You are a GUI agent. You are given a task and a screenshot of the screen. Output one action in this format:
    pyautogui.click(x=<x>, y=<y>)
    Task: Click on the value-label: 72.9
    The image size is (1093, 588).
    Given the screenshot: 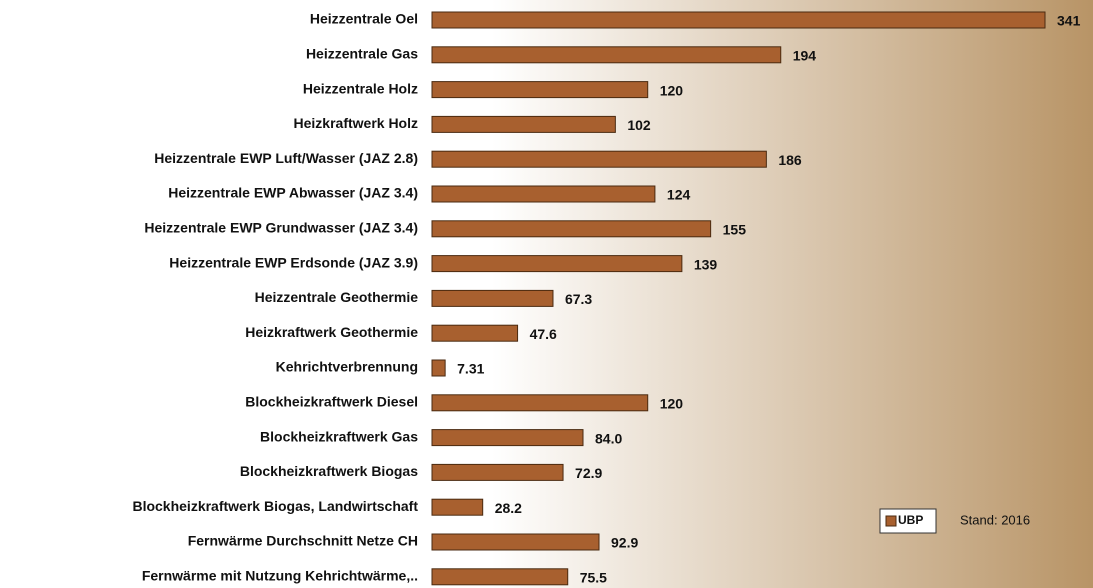 What is the action you would take?
    pyautogui.click(x=588, y=473)
    